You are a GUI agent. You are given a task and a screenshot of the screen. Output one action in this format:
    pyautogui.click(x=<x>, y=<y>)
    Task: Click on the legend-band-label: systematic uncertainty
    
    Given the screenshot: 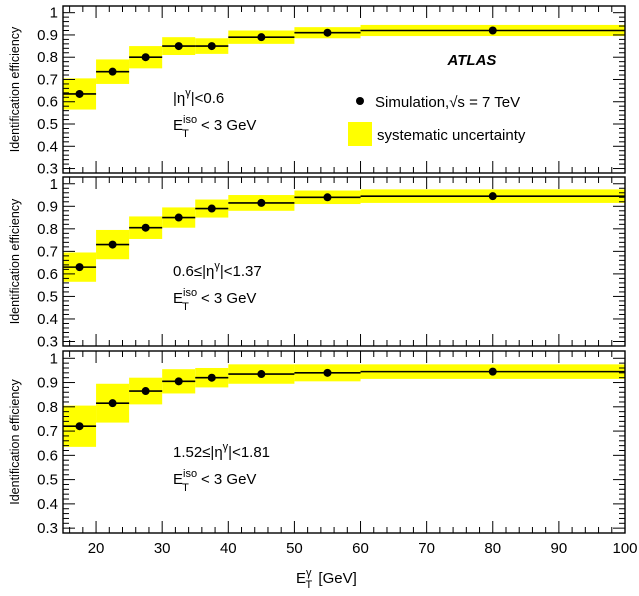 What is the action you would take?
    pyautogui.click(x=451, y=135)
    